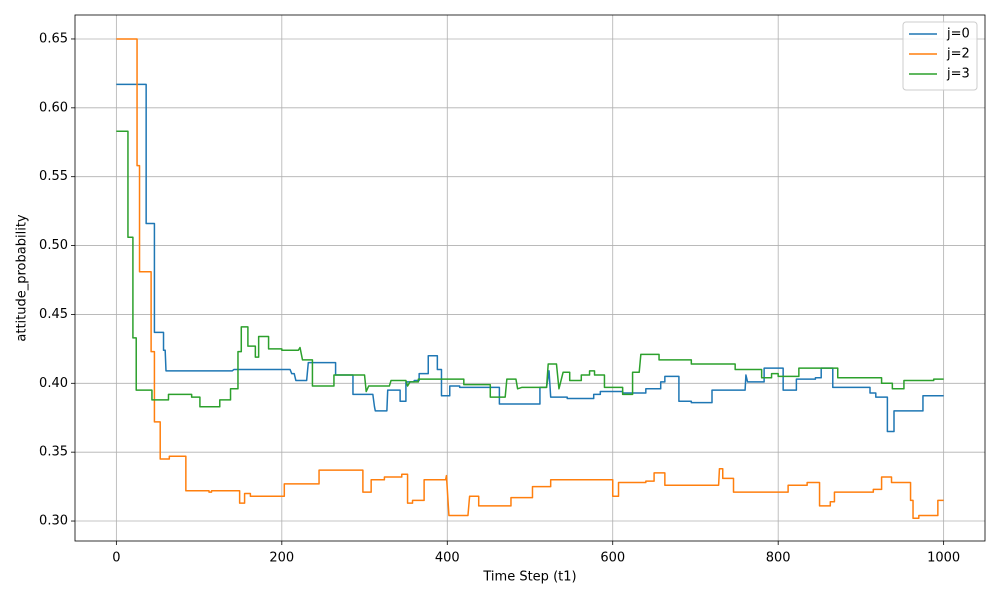 Image resolution: width=1000 pixels, height=600 pixels. Describe the element at coordinates (943, 558) in the screenshot. I see `x-tick-label: 1000` at that location.